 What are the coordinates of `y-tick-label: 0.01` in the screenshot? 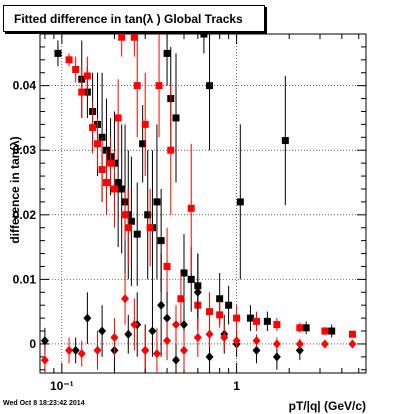 It's located at (25, 279).